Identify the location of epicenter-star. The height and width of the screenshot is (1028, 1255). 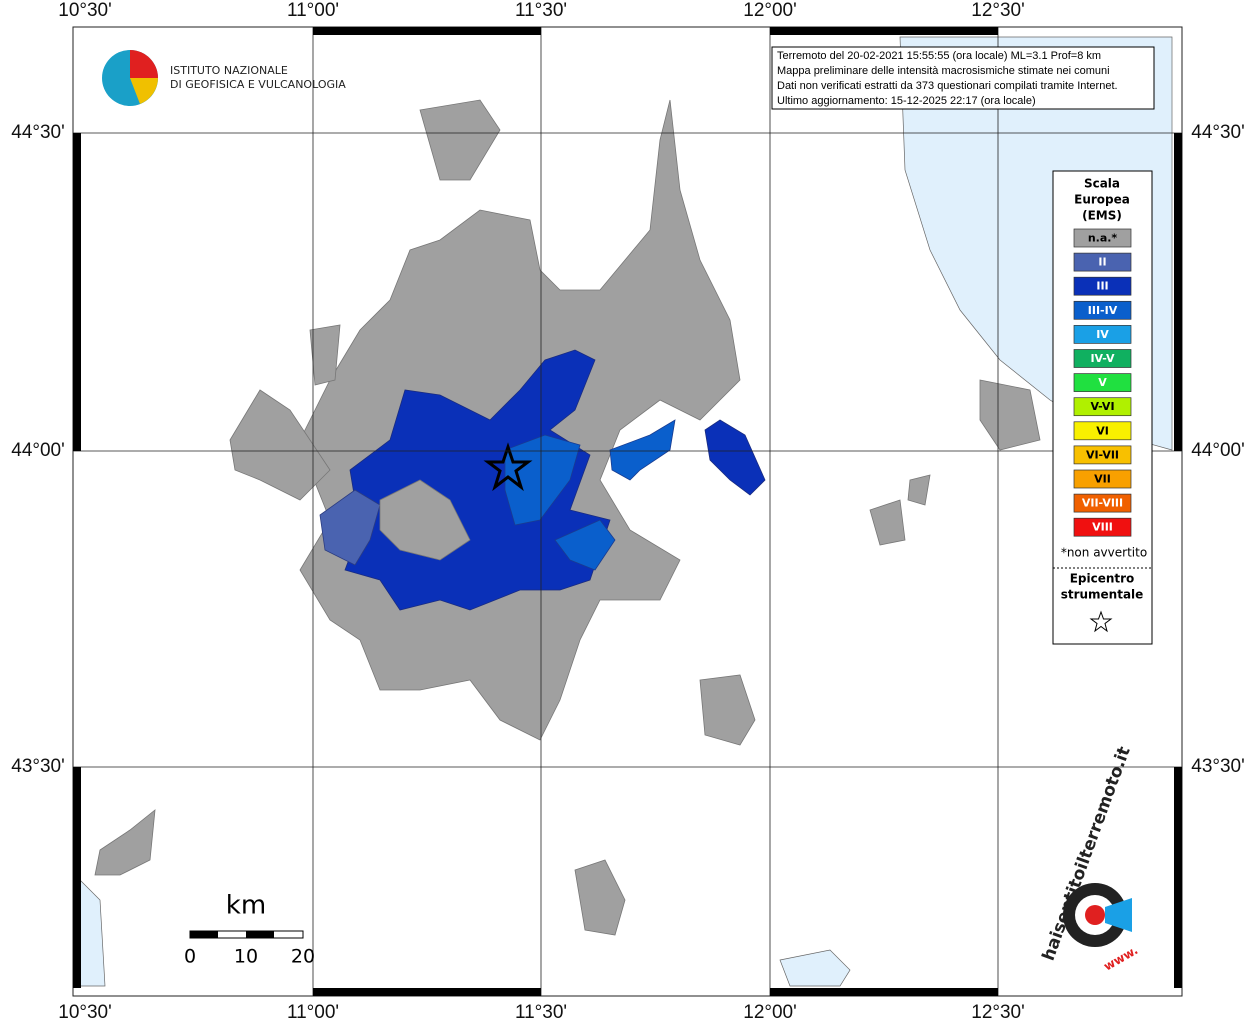
(508, 467).